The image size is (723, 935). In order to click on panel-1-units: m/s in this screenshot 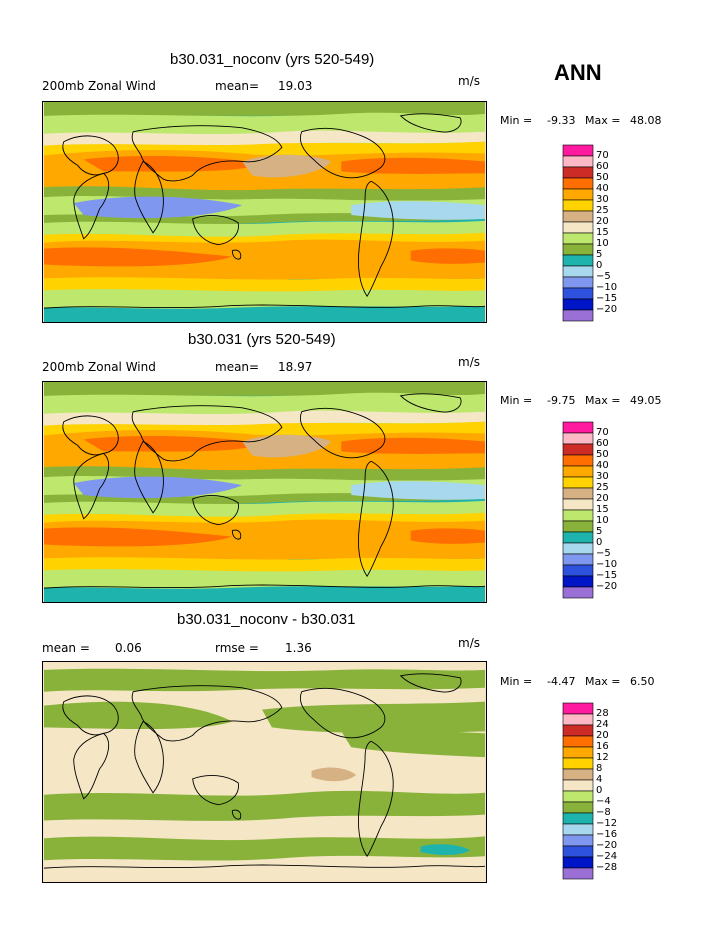, I will do `click(469, 81)`.